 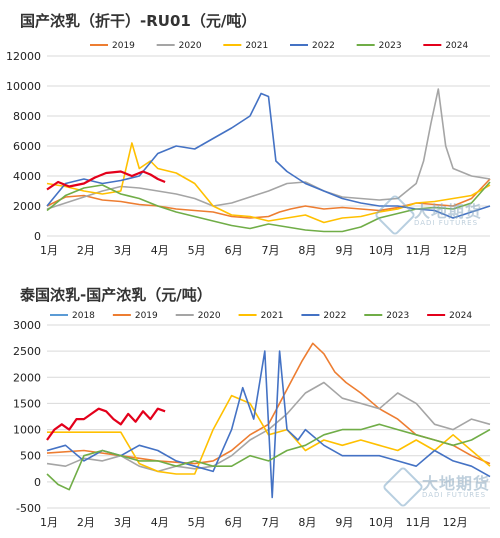 What do you see at coordinates (27, 176) in the screenshot?
I see `y-tick-label: 4000` at bounding box center [27, 176].